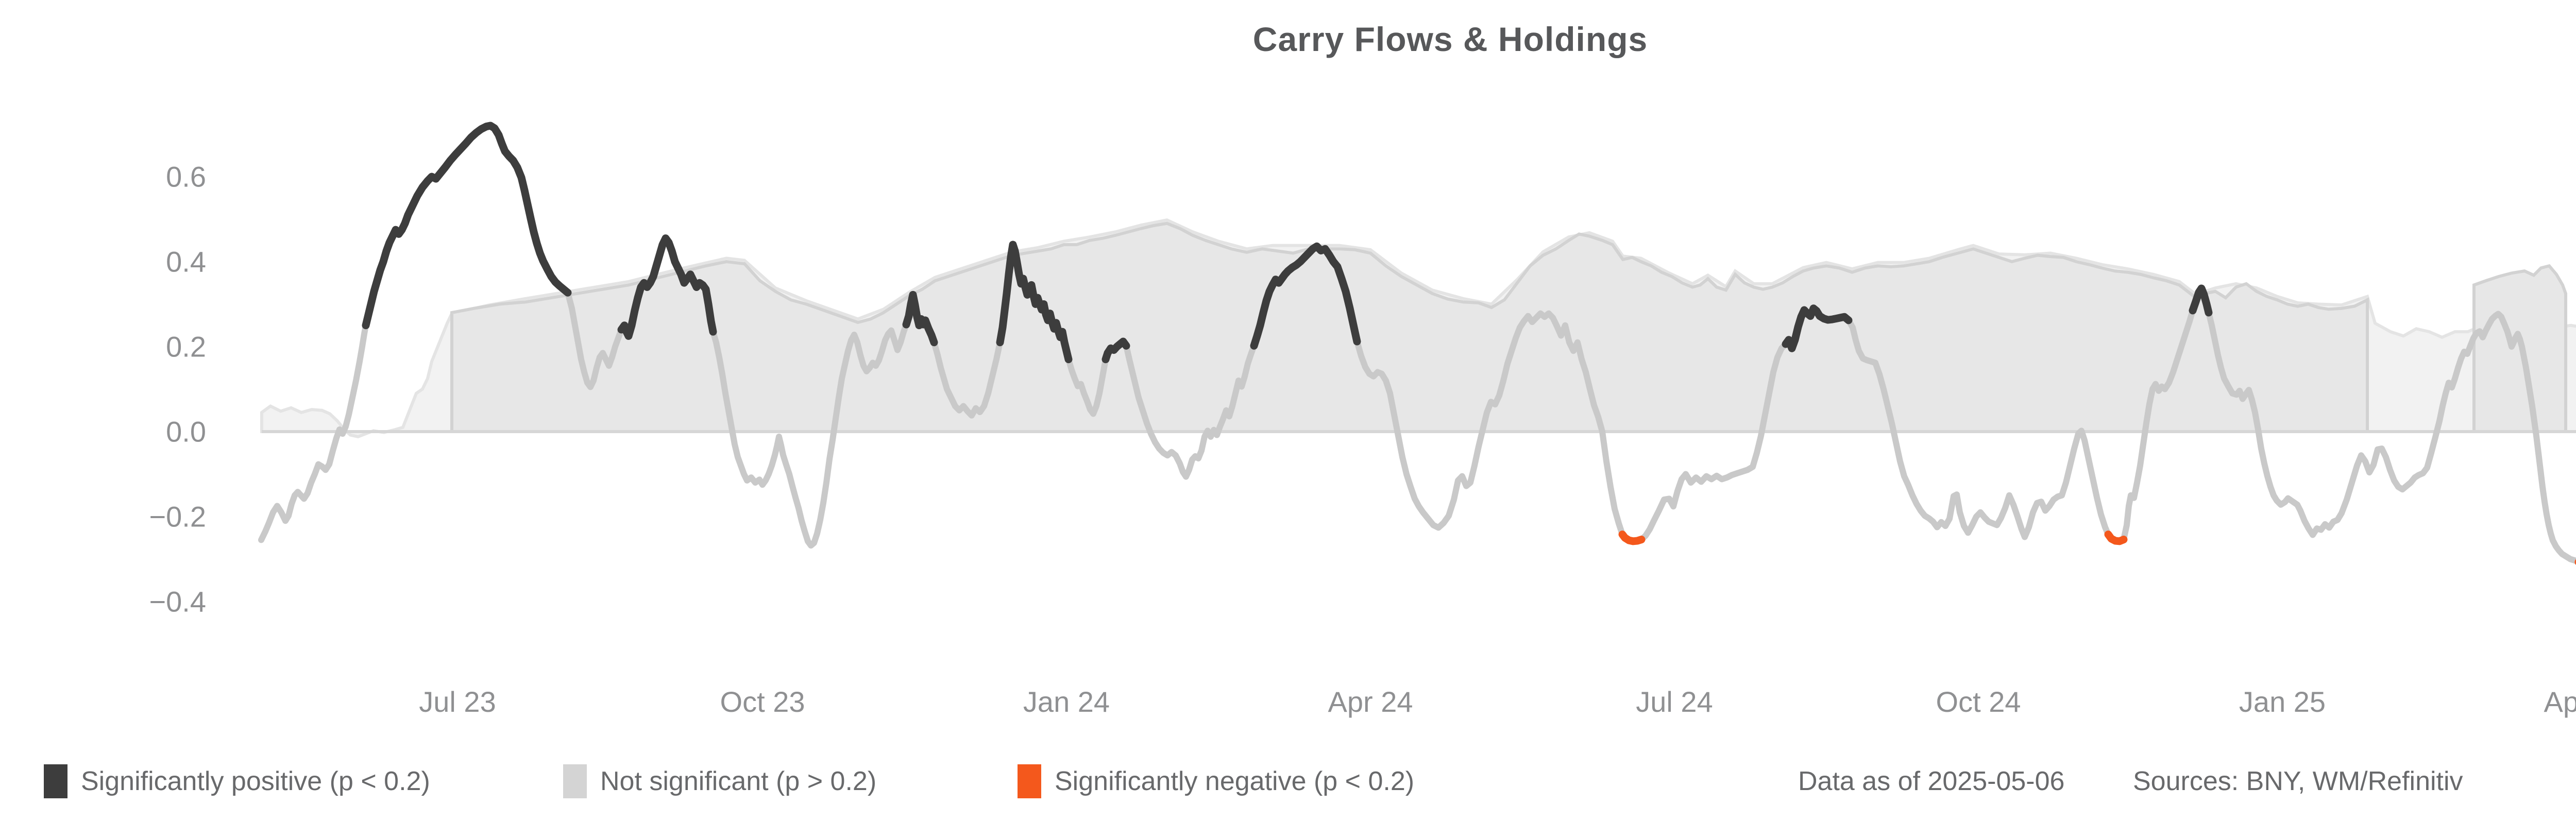 The width and height of the screenshot is (2576, 822). Describe the element at coordinates (1370, 702) in the screenshot. I see `x-tick-label: Apr 24` at that location.